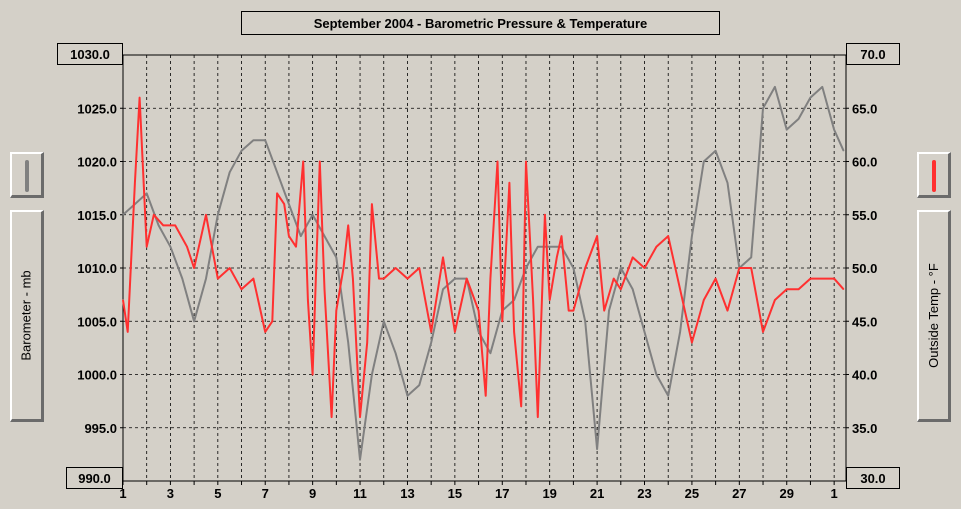 The height and width of the screenshot is (509, 961). What do you see at coordinates (864, 215) in the screenshot?
I see `right-tick-label: 55.0` at bounding box center [864, 215].